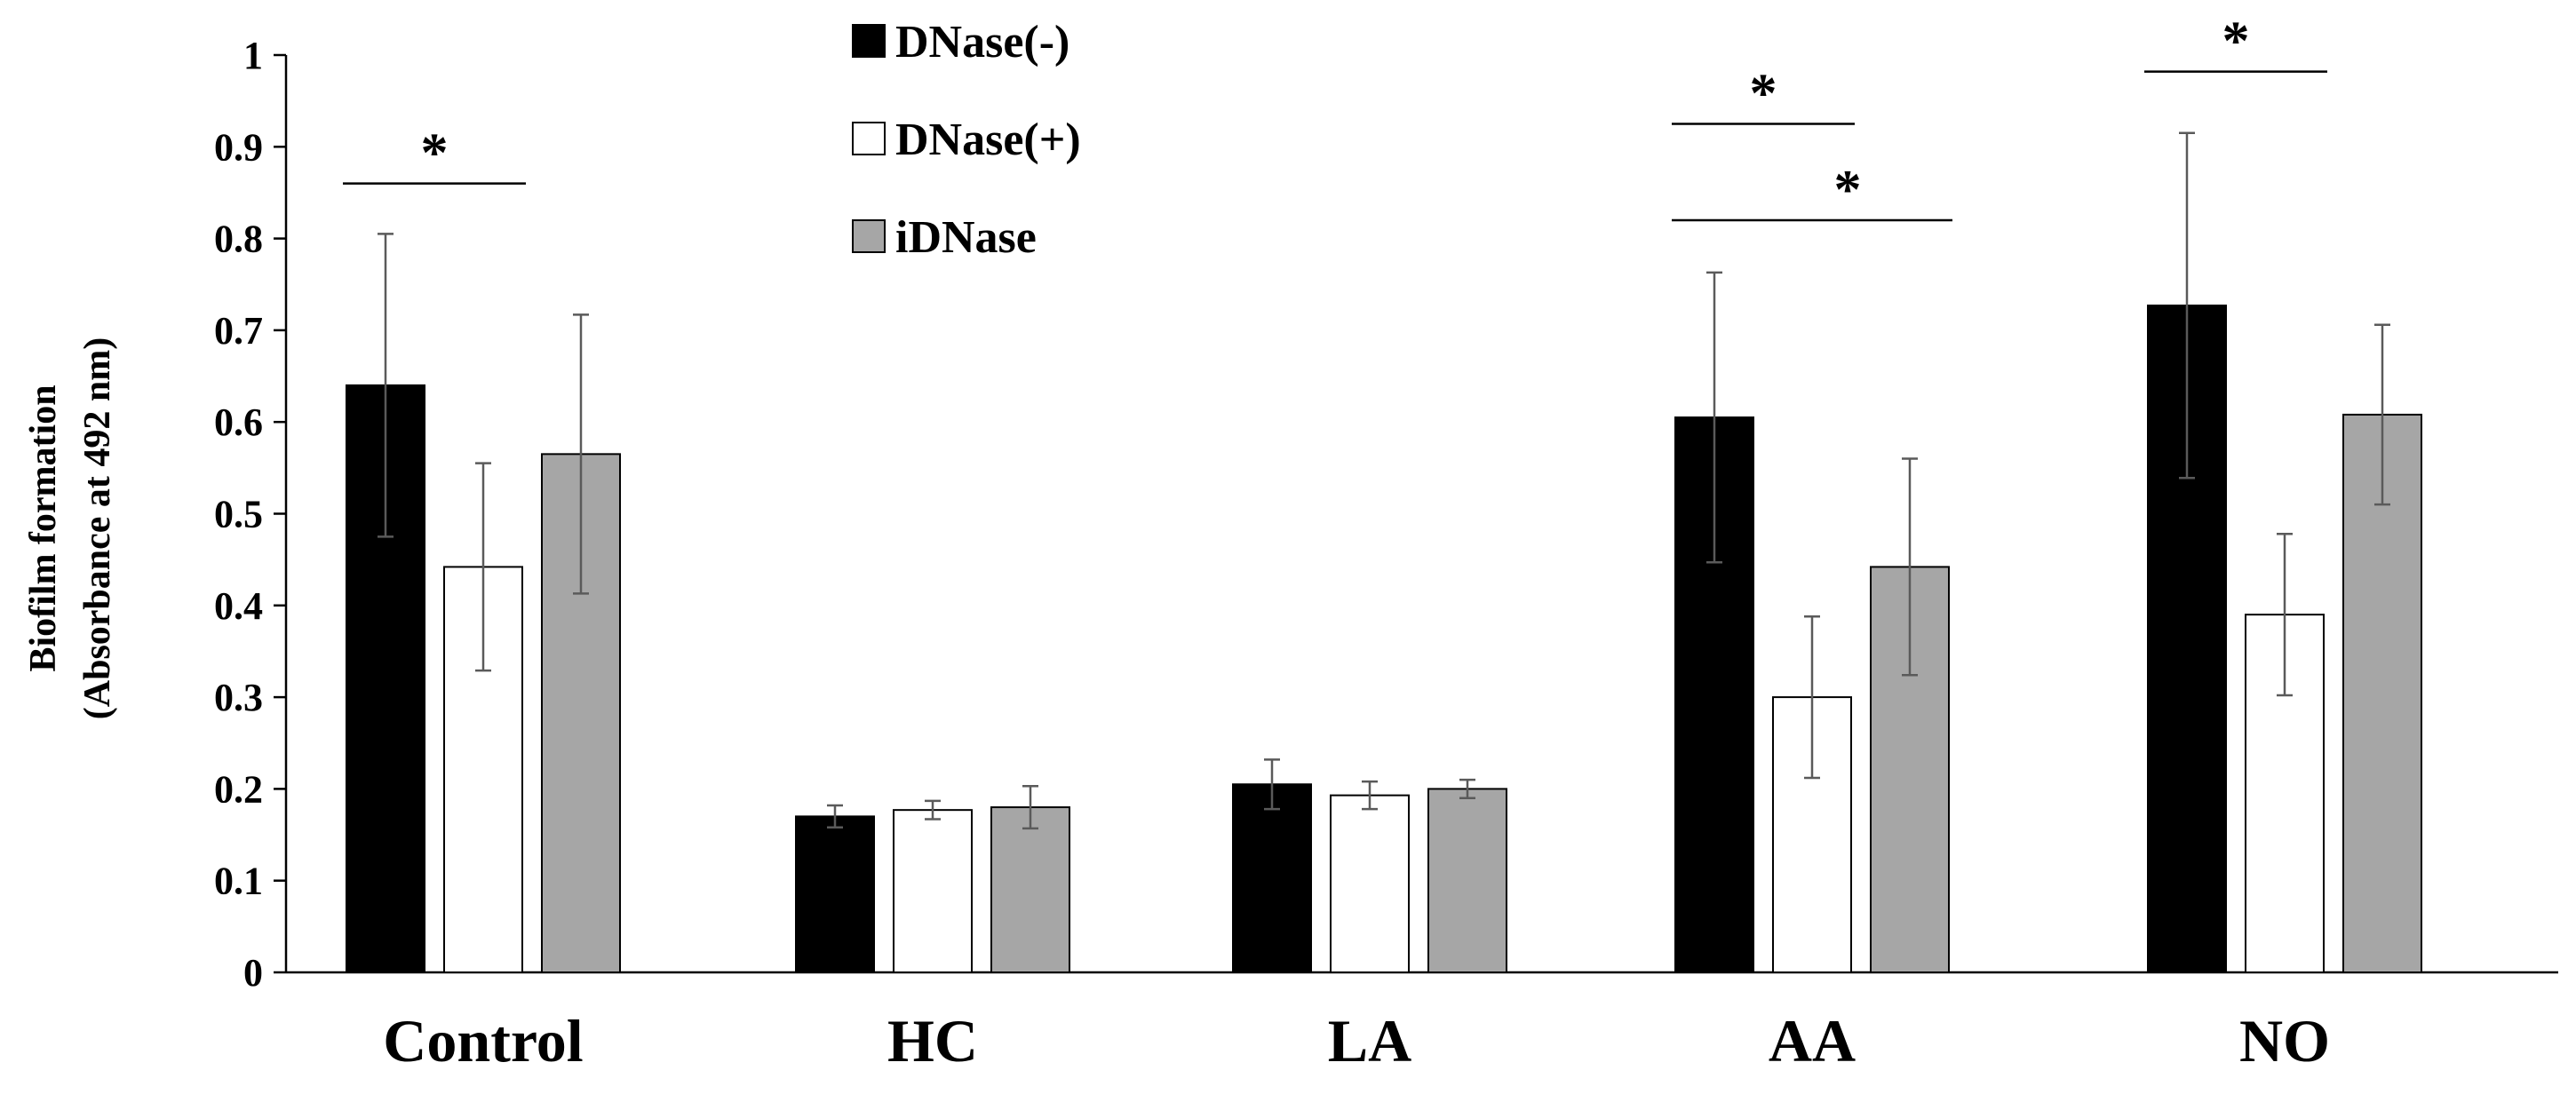 The width and height of the screenshot is (2576, 1110). I want to click on y-axis-label-line1: Biofilm formation, so click(43, 528).